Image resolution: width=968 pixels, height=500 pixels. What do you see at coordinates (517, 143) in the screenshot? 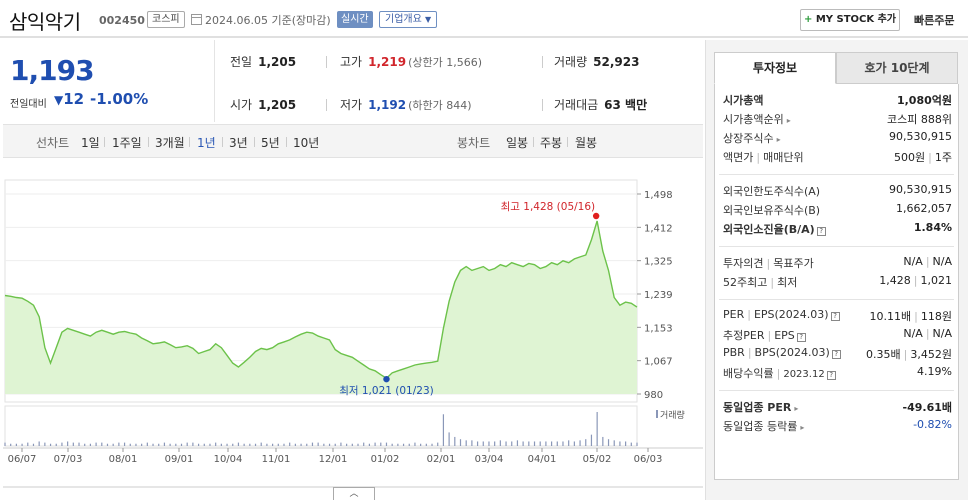
I see `candle-daily: 일봉` at bounding box center [517, 143].